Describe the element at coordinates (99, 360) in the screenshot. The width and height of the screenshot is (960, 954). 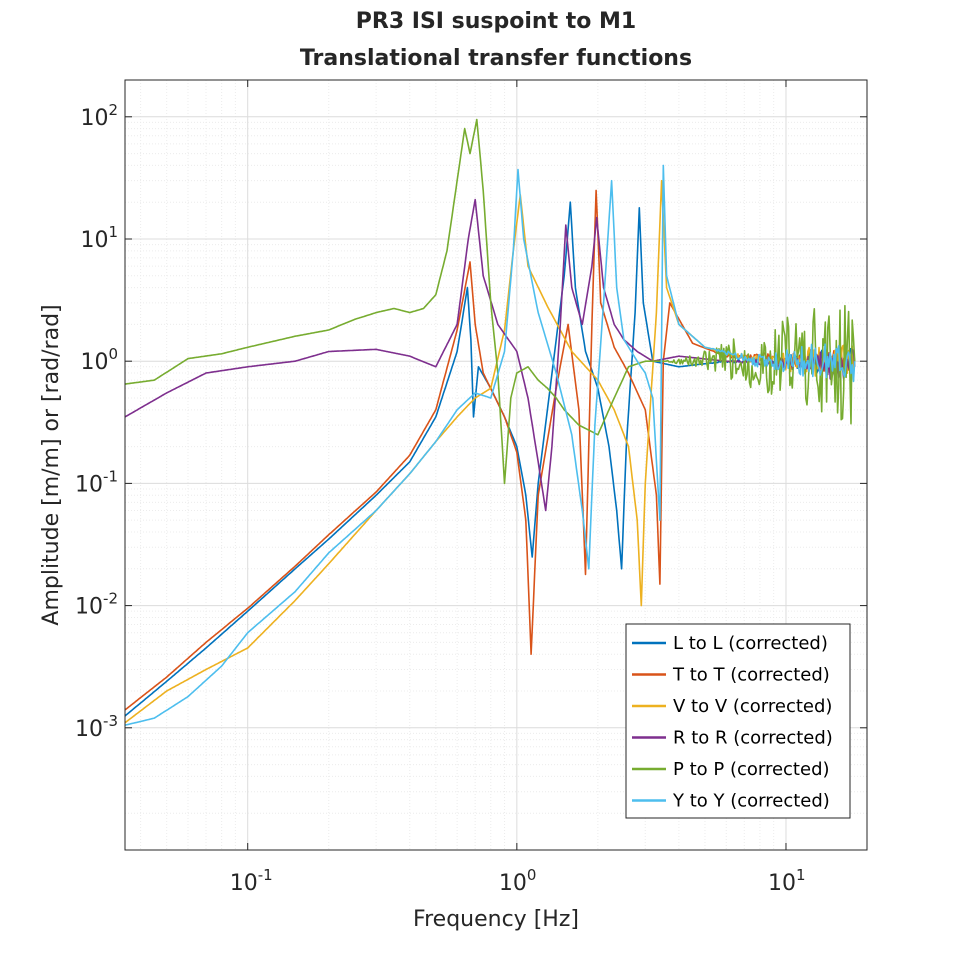
I see `y-tick-label: 10⁰` at that location.